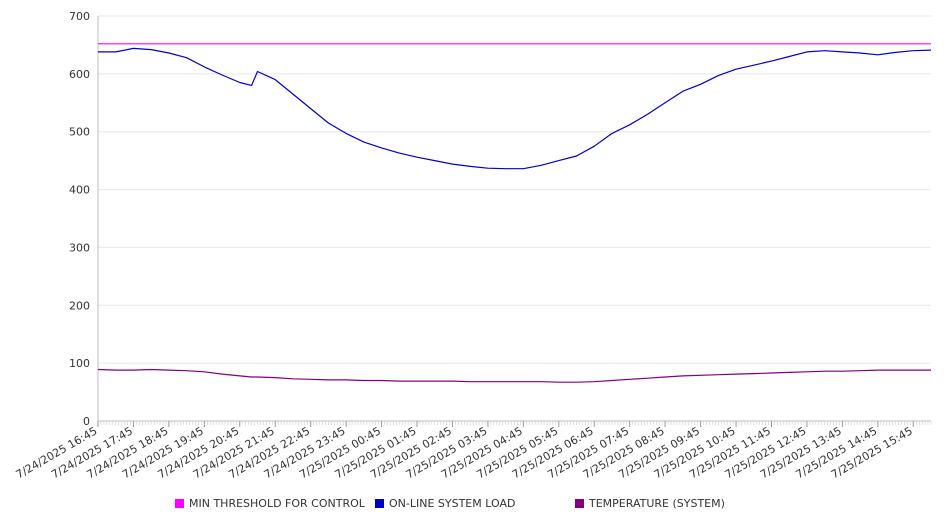 The width and height of the screenshot is (946, 526). Describe the element at coordinates (79, 190) in the screenshot. I see `y-tick-label-400: 400` at that location.